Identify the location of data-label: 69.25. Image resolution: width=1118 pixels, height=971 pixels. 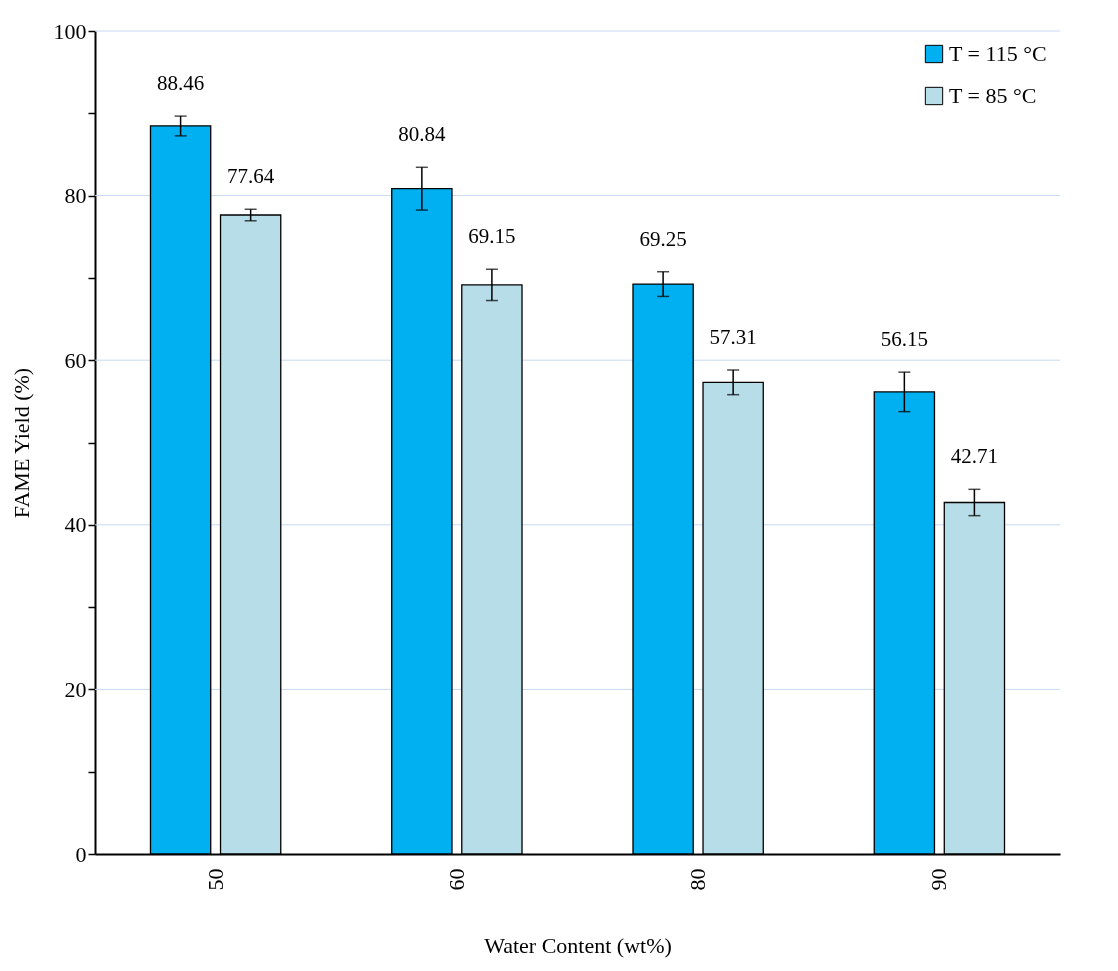
(663, 238).